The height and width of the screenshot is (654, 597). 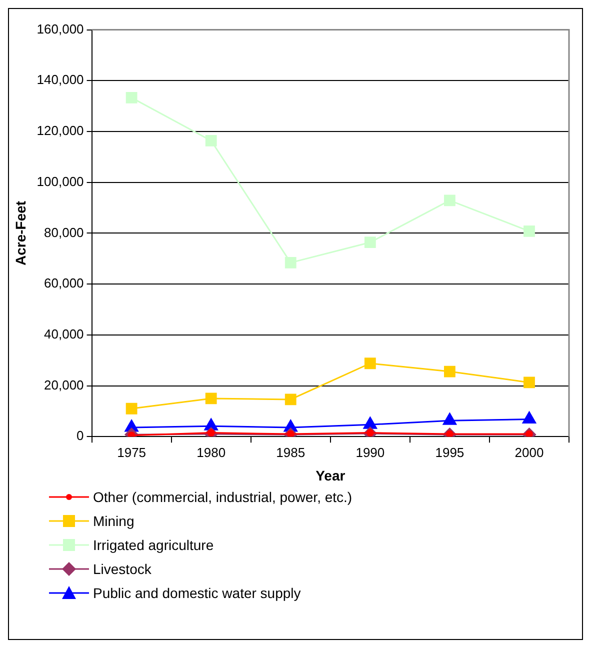 I want to click on y-tick-label: 140,000, so click(x=60, y=80).